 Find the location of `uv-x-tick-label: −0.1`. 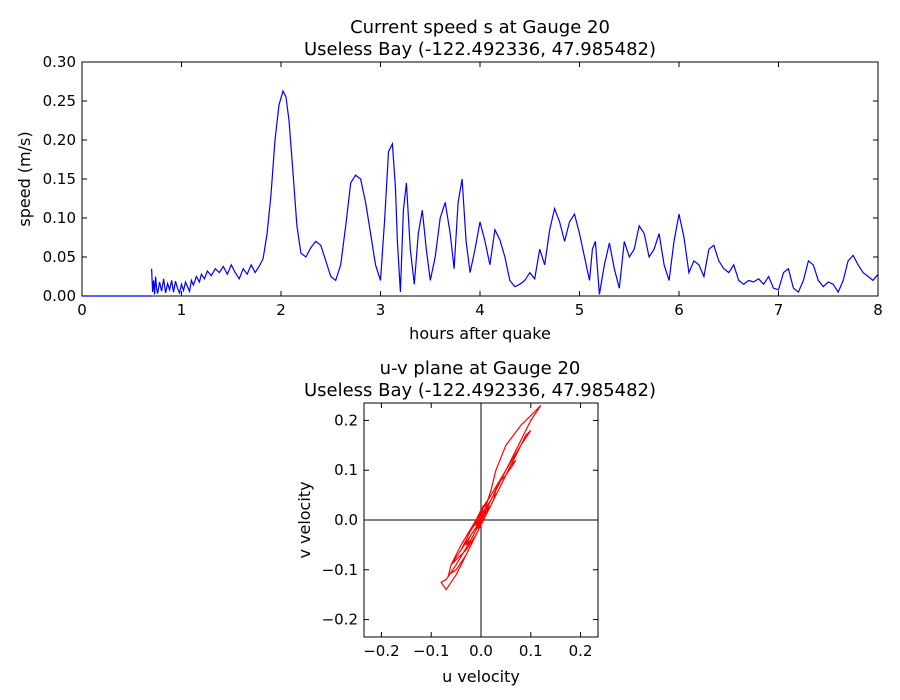

uv-x-tick-label: −0.1 is located at coordinates (431, 651).